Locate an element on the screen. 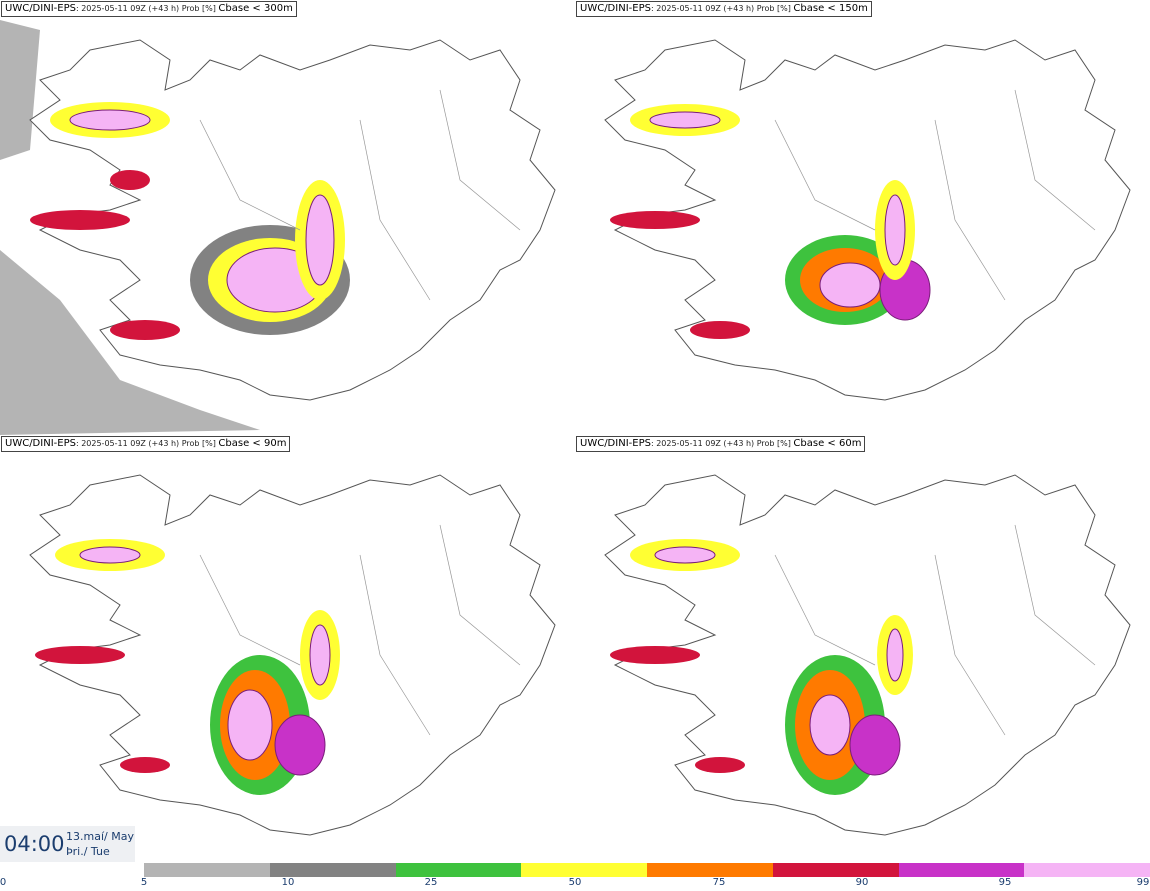 The width and height of the screenshot is (1150, 891). legend-tick-label: 0 is located at coordinates (3, 882).